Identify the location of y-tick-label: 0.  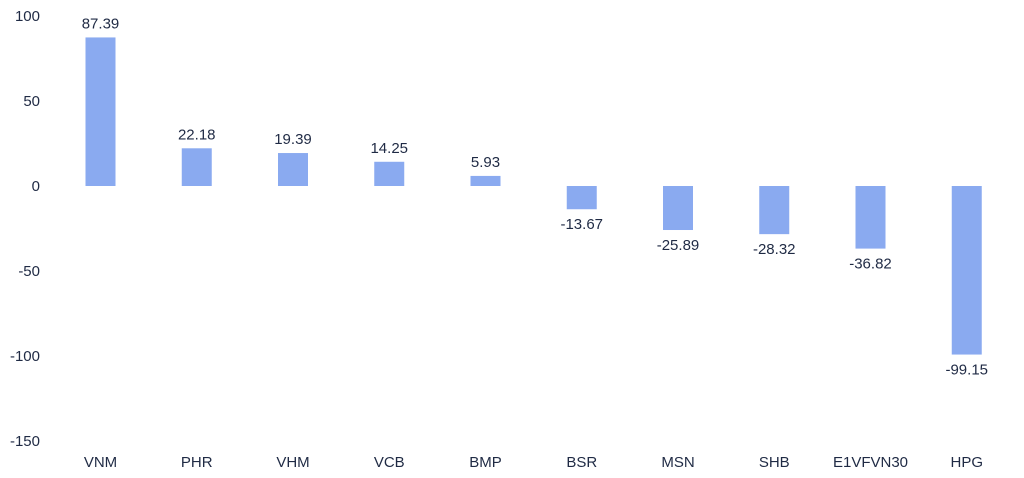
(36, 186).